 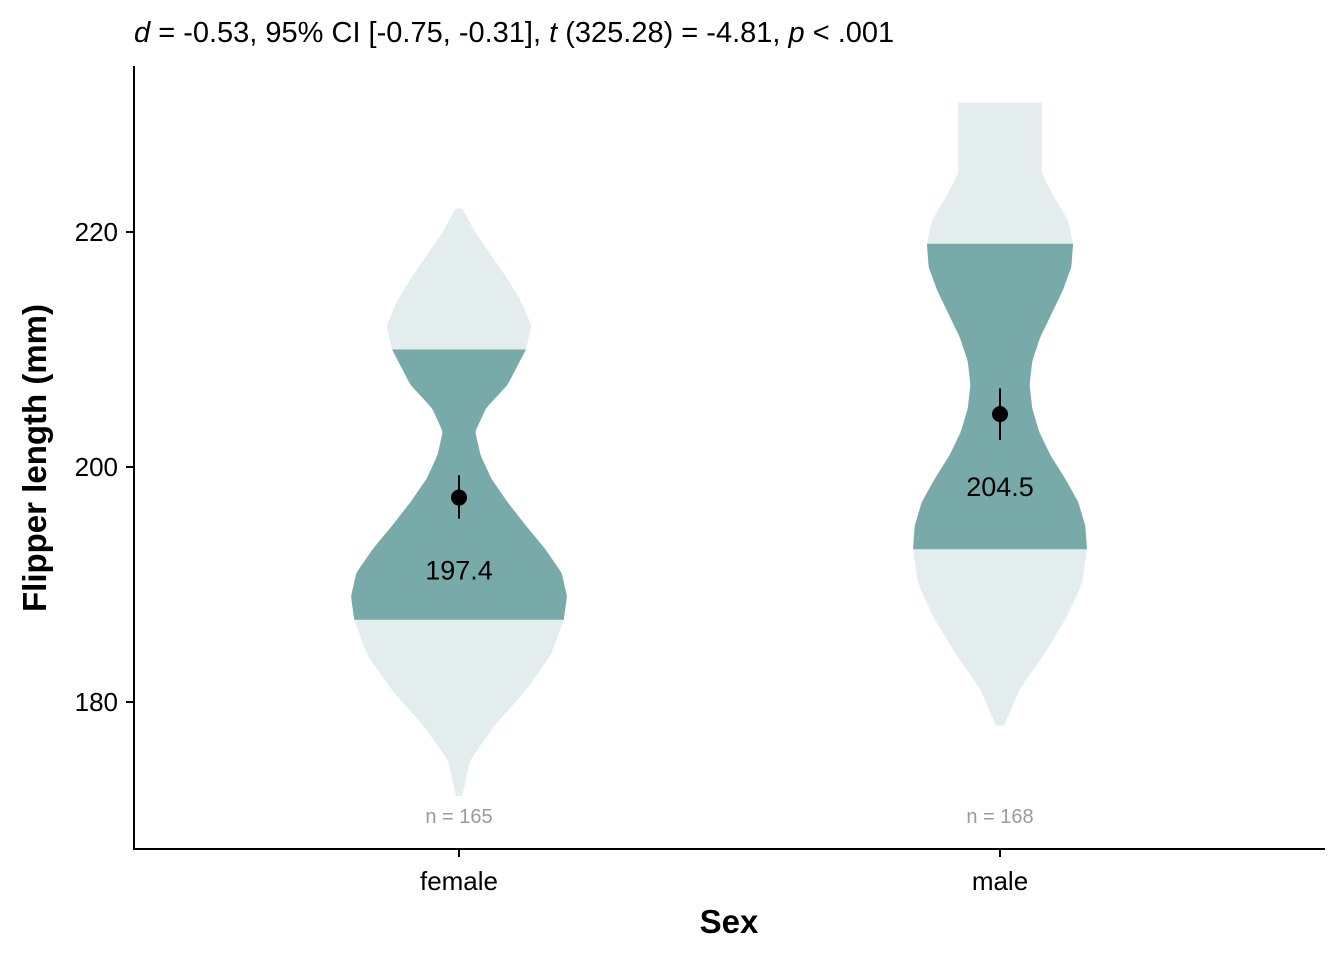 I want to click on mean-point-female, so click(x=459, y=497).